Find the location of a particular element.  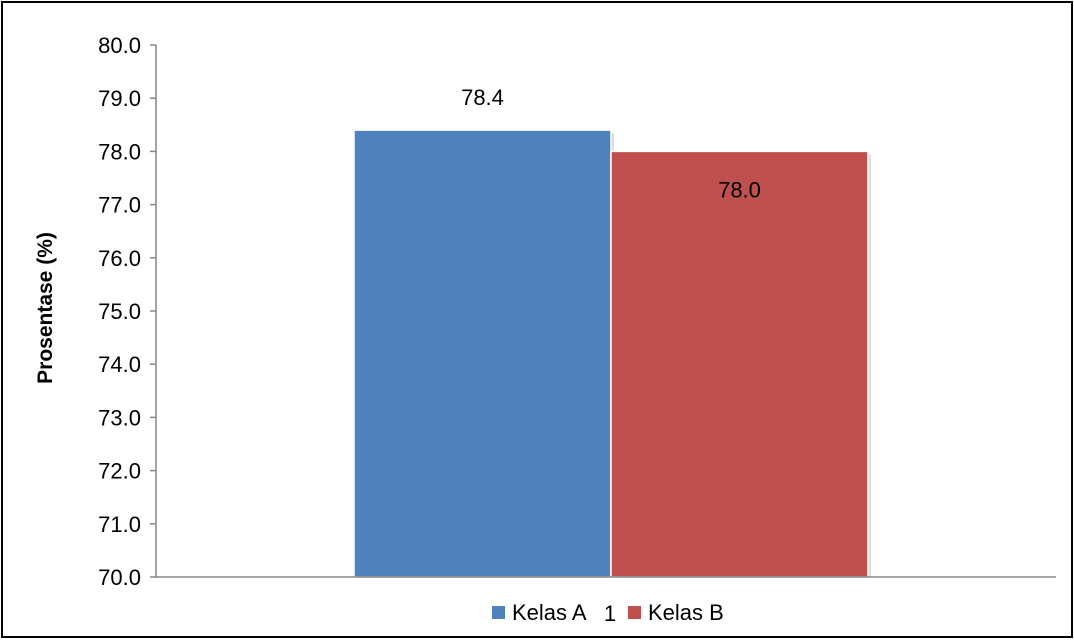

y-tick-label: 74.0 is located at coordinates (119, 364).